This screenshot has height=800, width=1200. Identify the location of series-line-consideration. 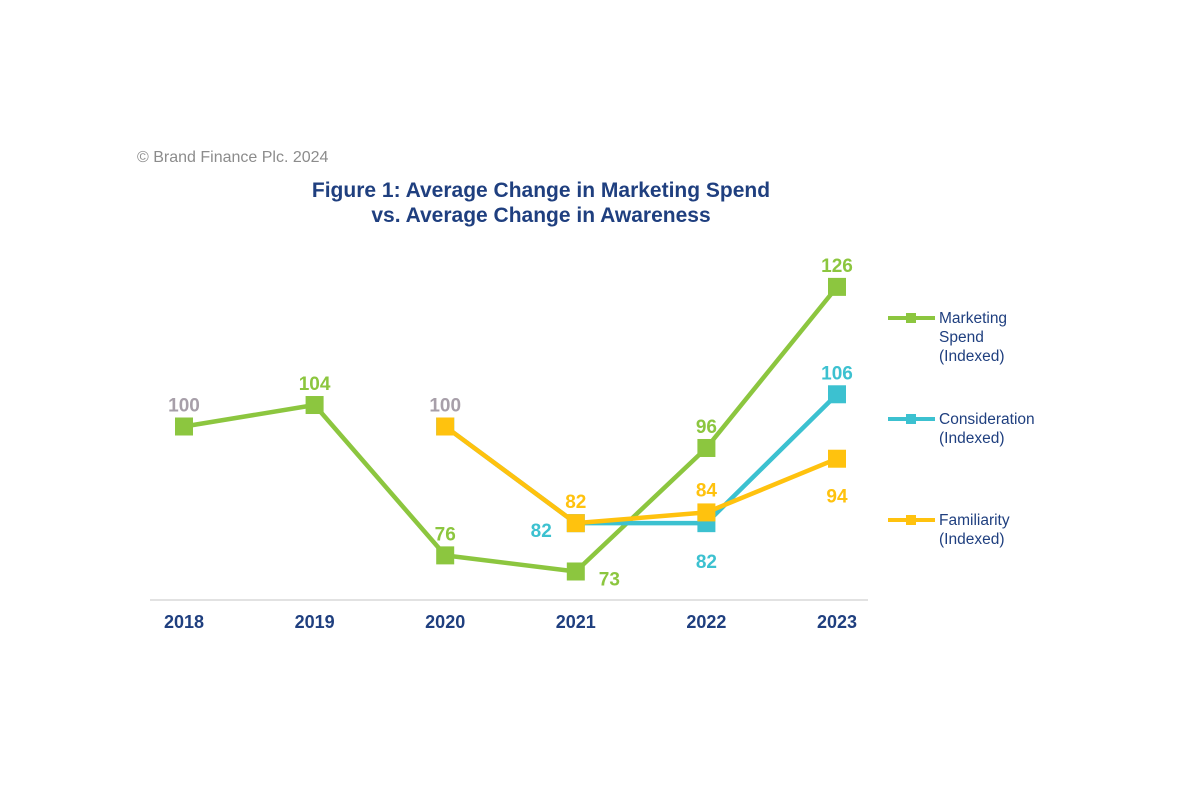
(641, 459).